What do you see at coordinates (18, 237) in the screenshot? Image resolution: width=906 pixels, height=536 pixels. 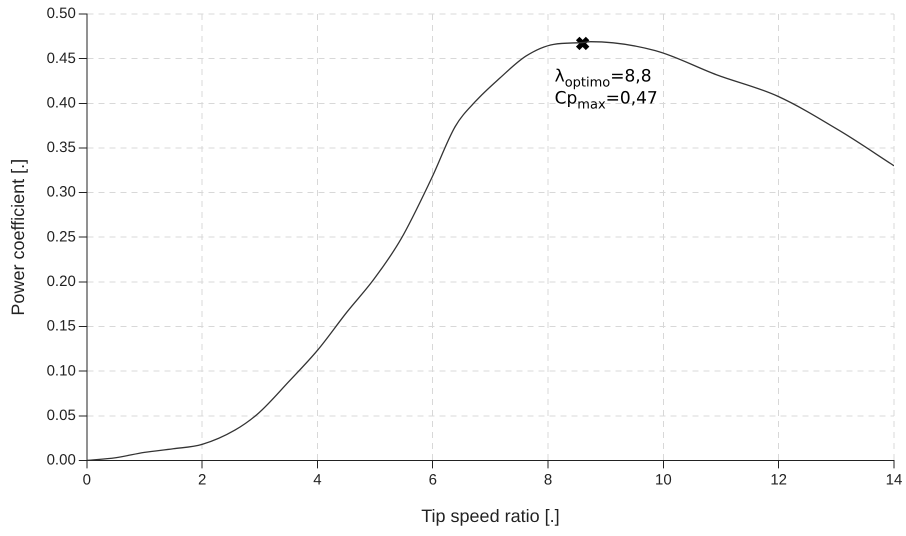 I see `y-axis-title: Power coefficient [.]` at bounding box center [18, 237].